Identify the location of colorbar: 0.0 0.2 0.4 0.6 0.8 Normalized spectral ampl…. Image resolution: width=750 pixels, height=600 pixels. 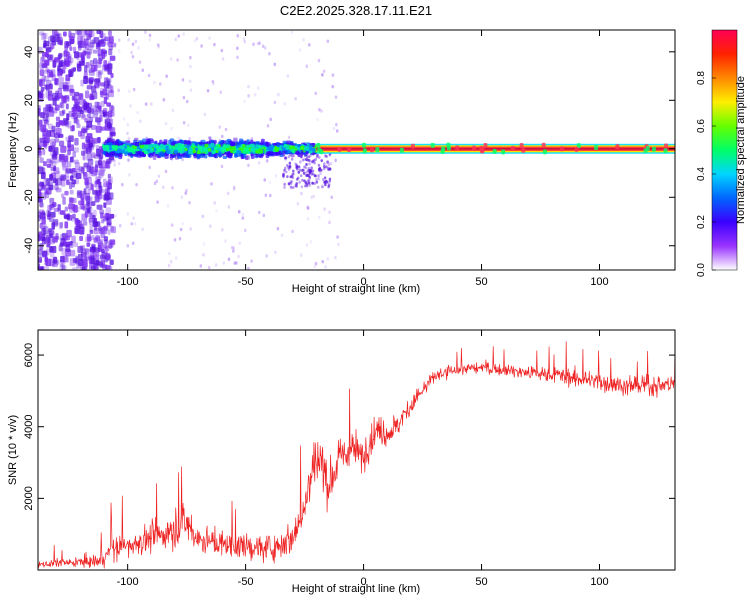
(721, 153).